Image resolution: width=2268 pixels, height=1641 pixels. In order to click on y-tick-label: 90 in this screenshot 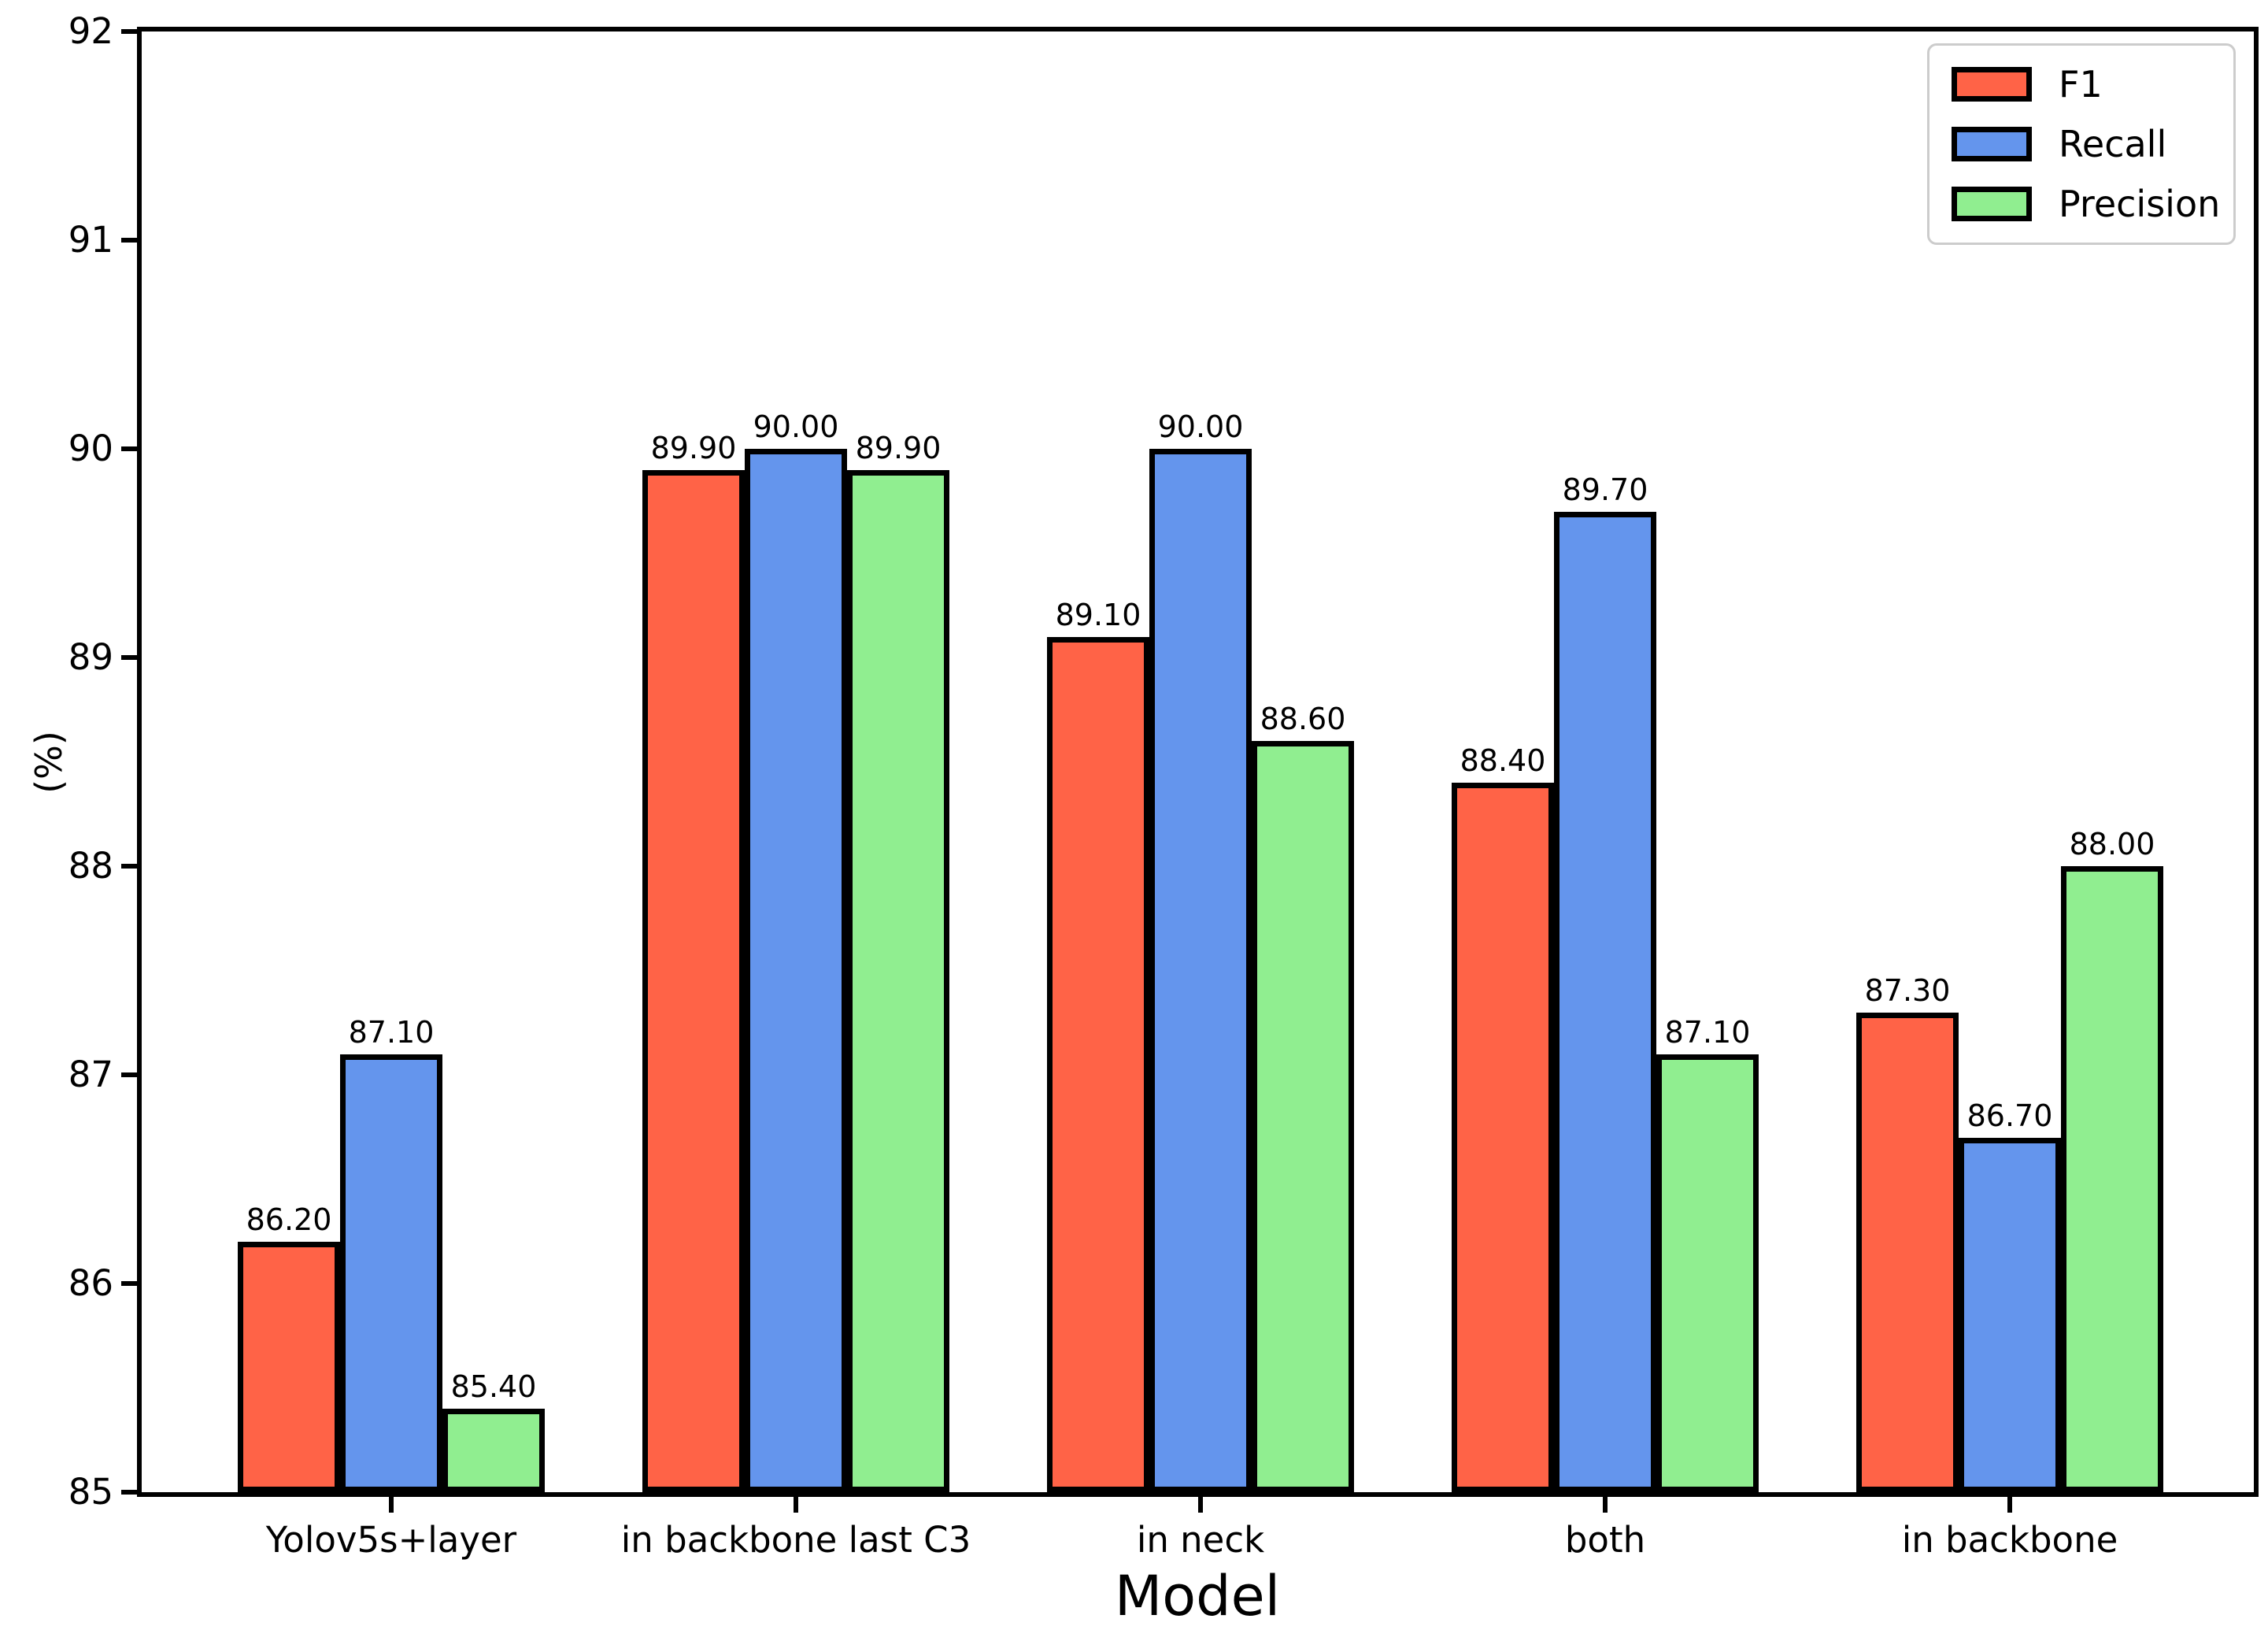, I will do `click(91, 448)`.